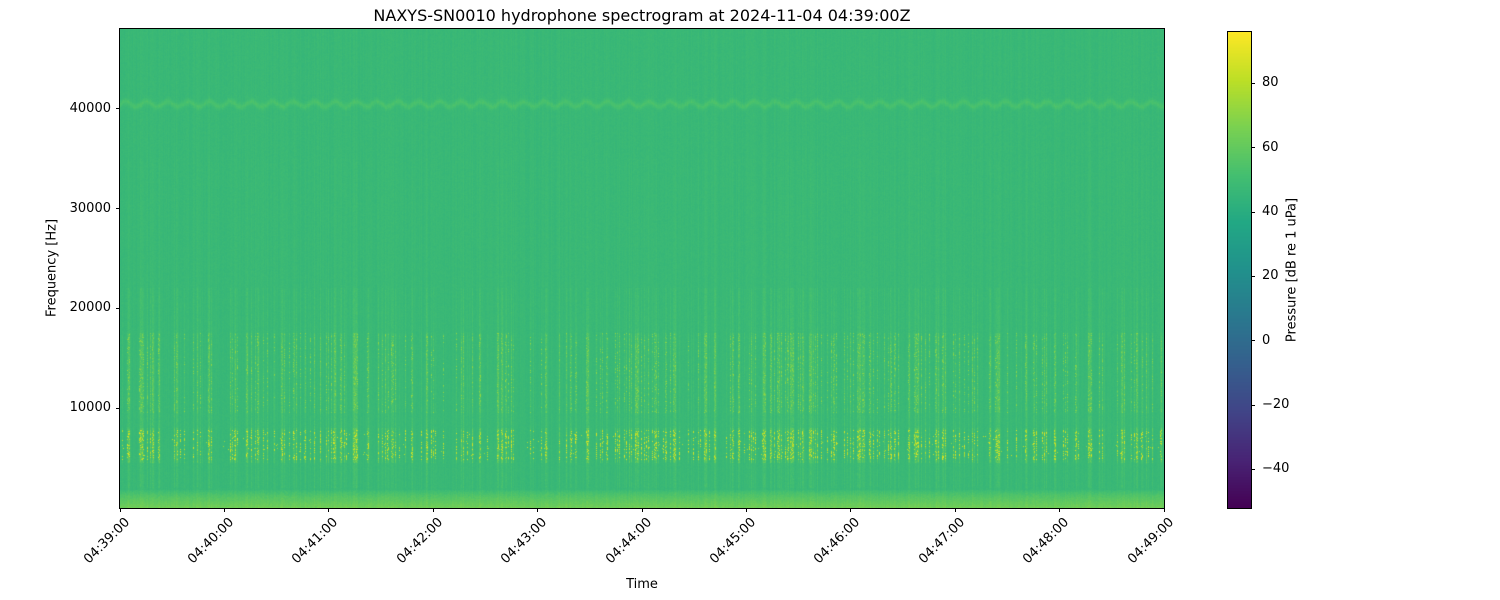 The width and height of the screenshot is (1500, 600). Describe the element at coordinates (1270, 276) in the screenshot. I see `colorbar-tick-label: 20` at that location.